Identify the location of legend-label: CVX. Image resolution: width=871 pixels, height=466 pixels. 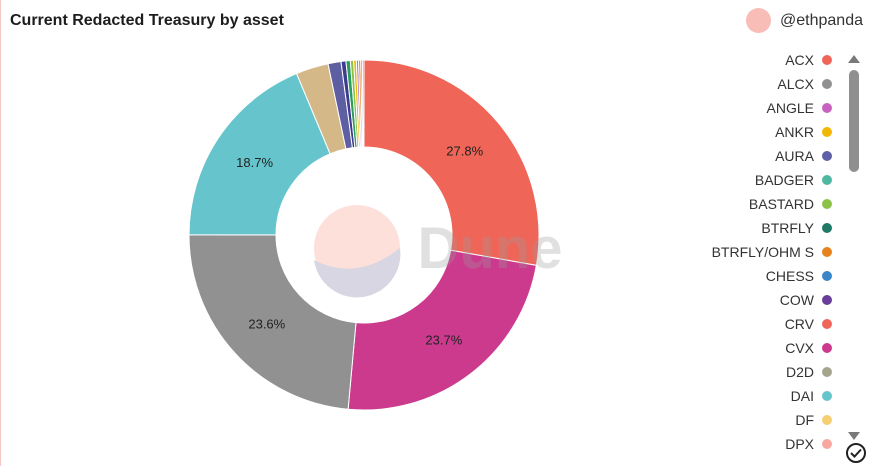
(799, 348).